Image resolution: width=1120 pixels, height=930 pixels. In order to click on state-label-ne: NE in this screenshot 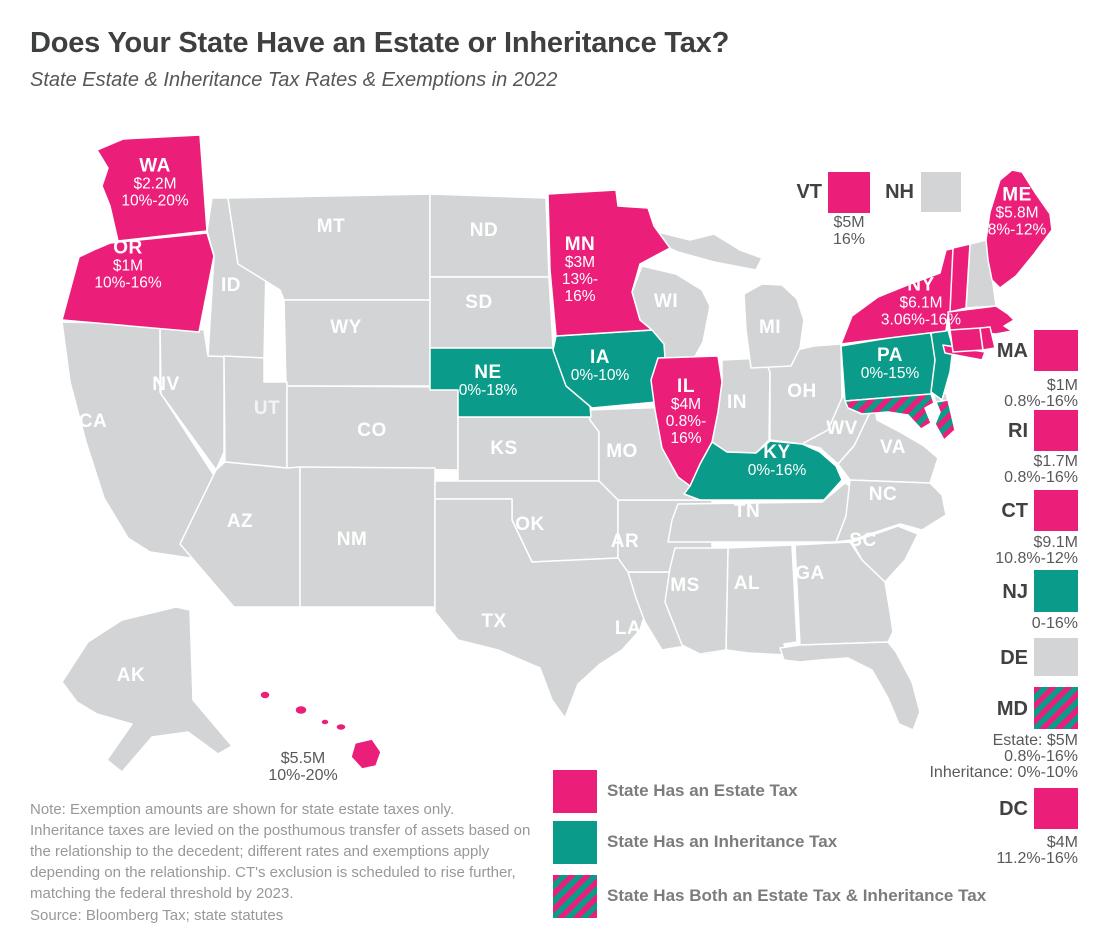, I will do `click(488, 372)`.